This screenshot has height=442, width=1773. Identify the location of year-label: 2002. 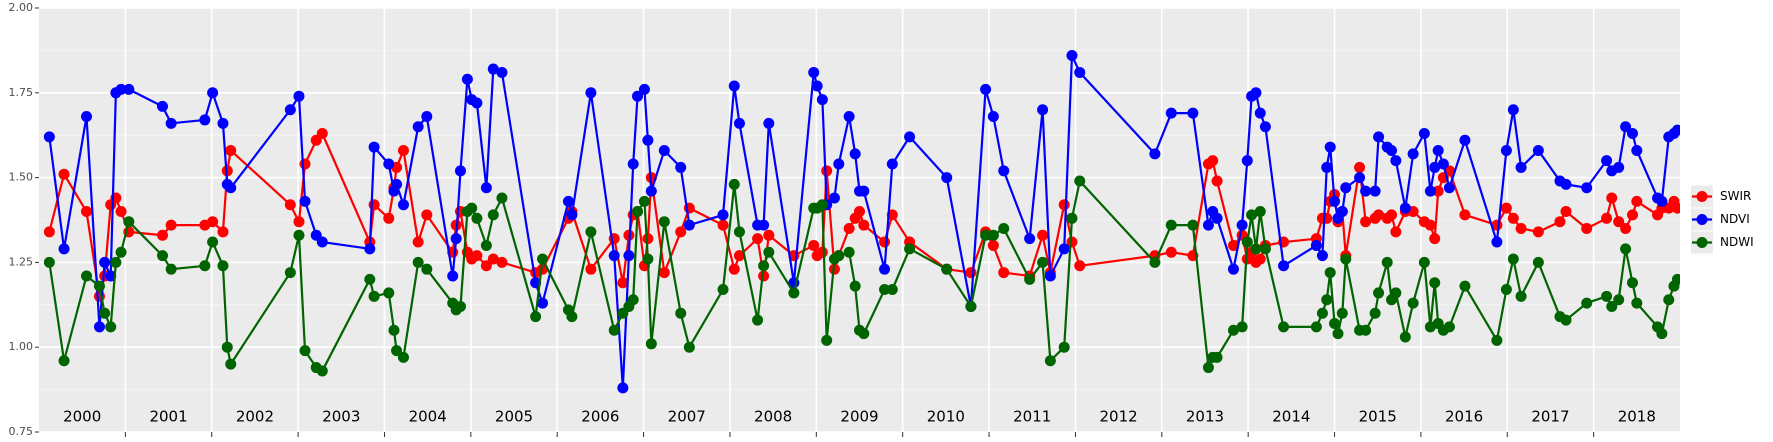
(255, 417).